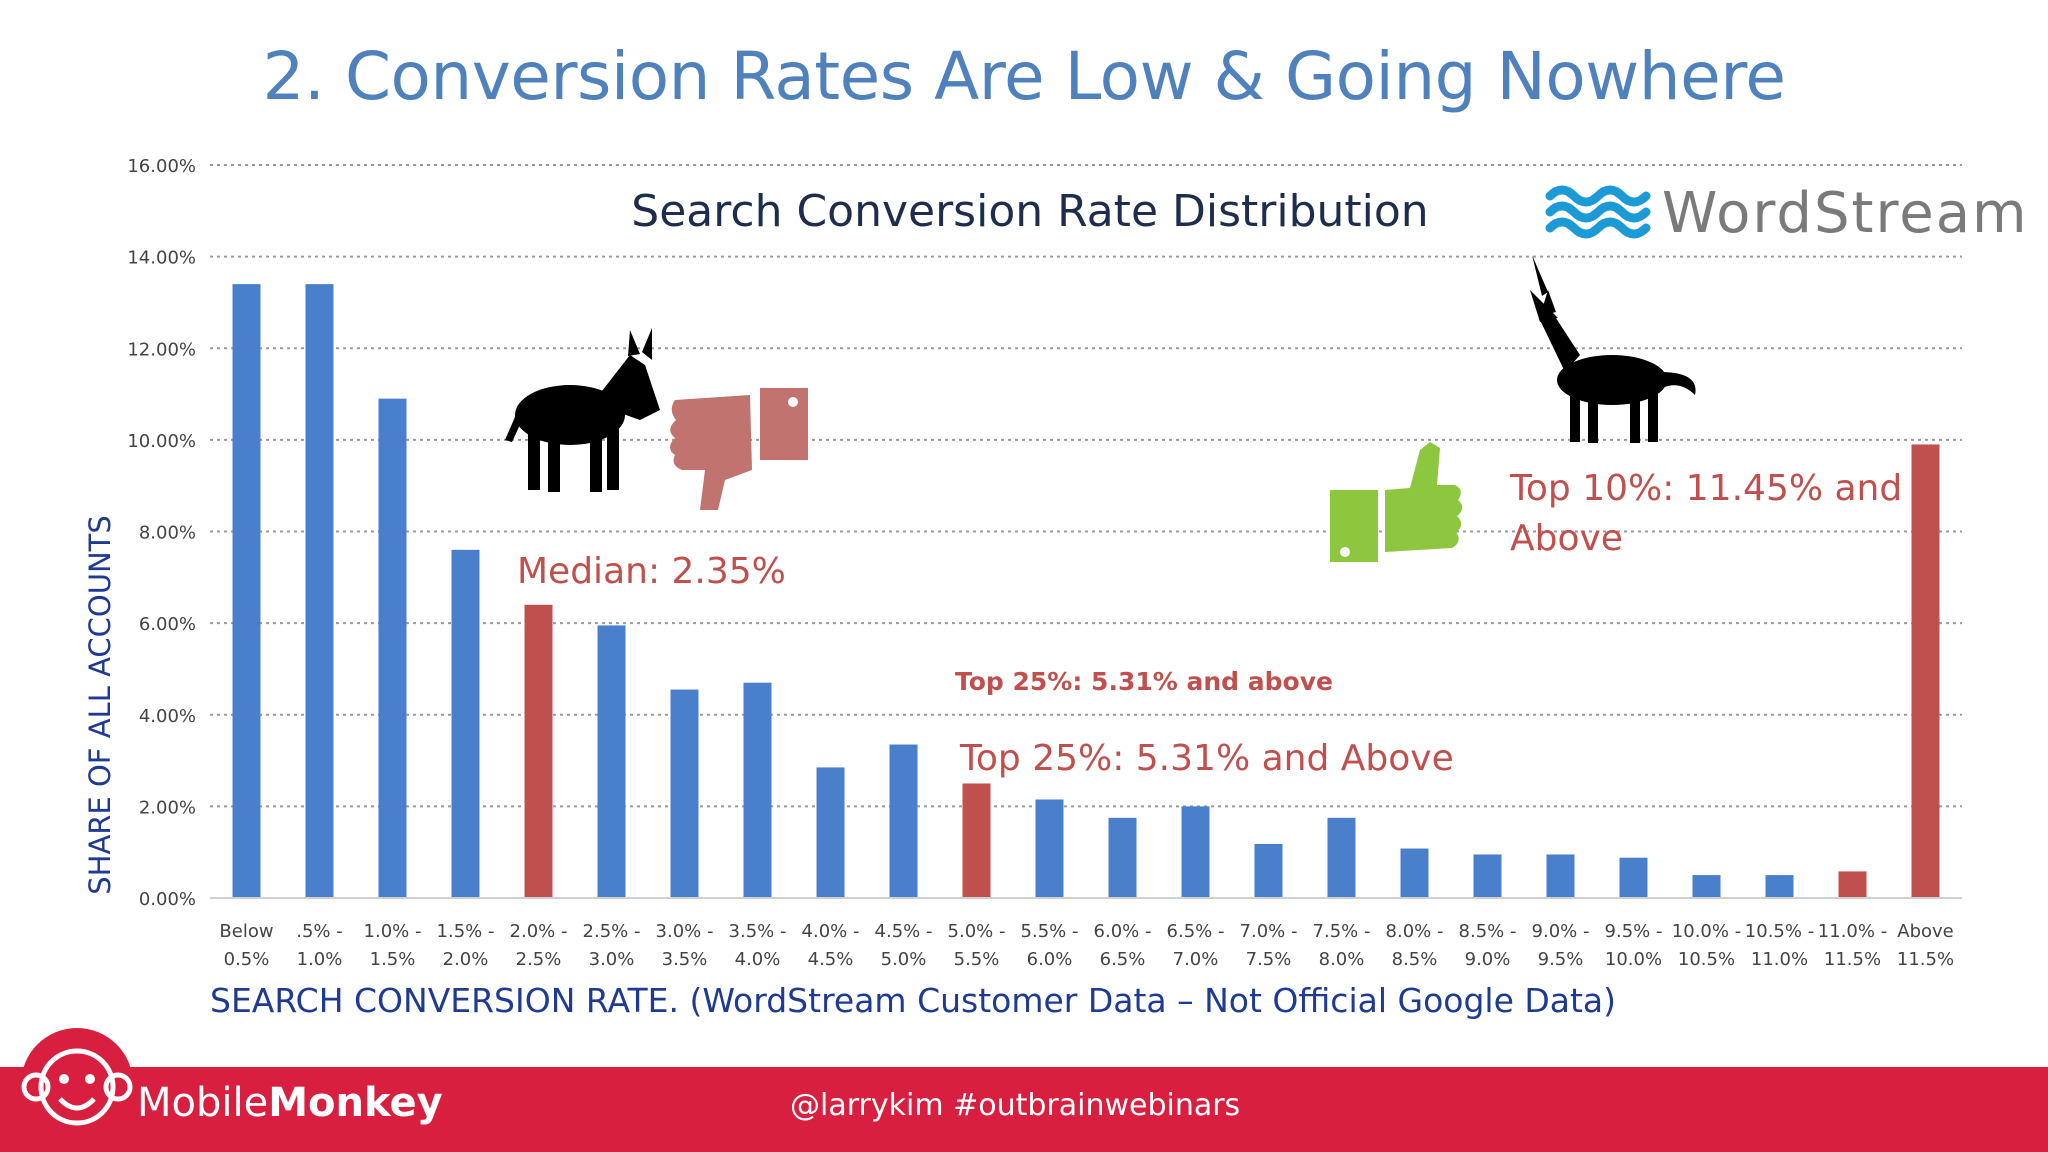 This screenshot has height=1152, width=2048. Describe the element at coordinates (77, 1084) in the screenshot. I see `monkey-logo-icon` at that location.